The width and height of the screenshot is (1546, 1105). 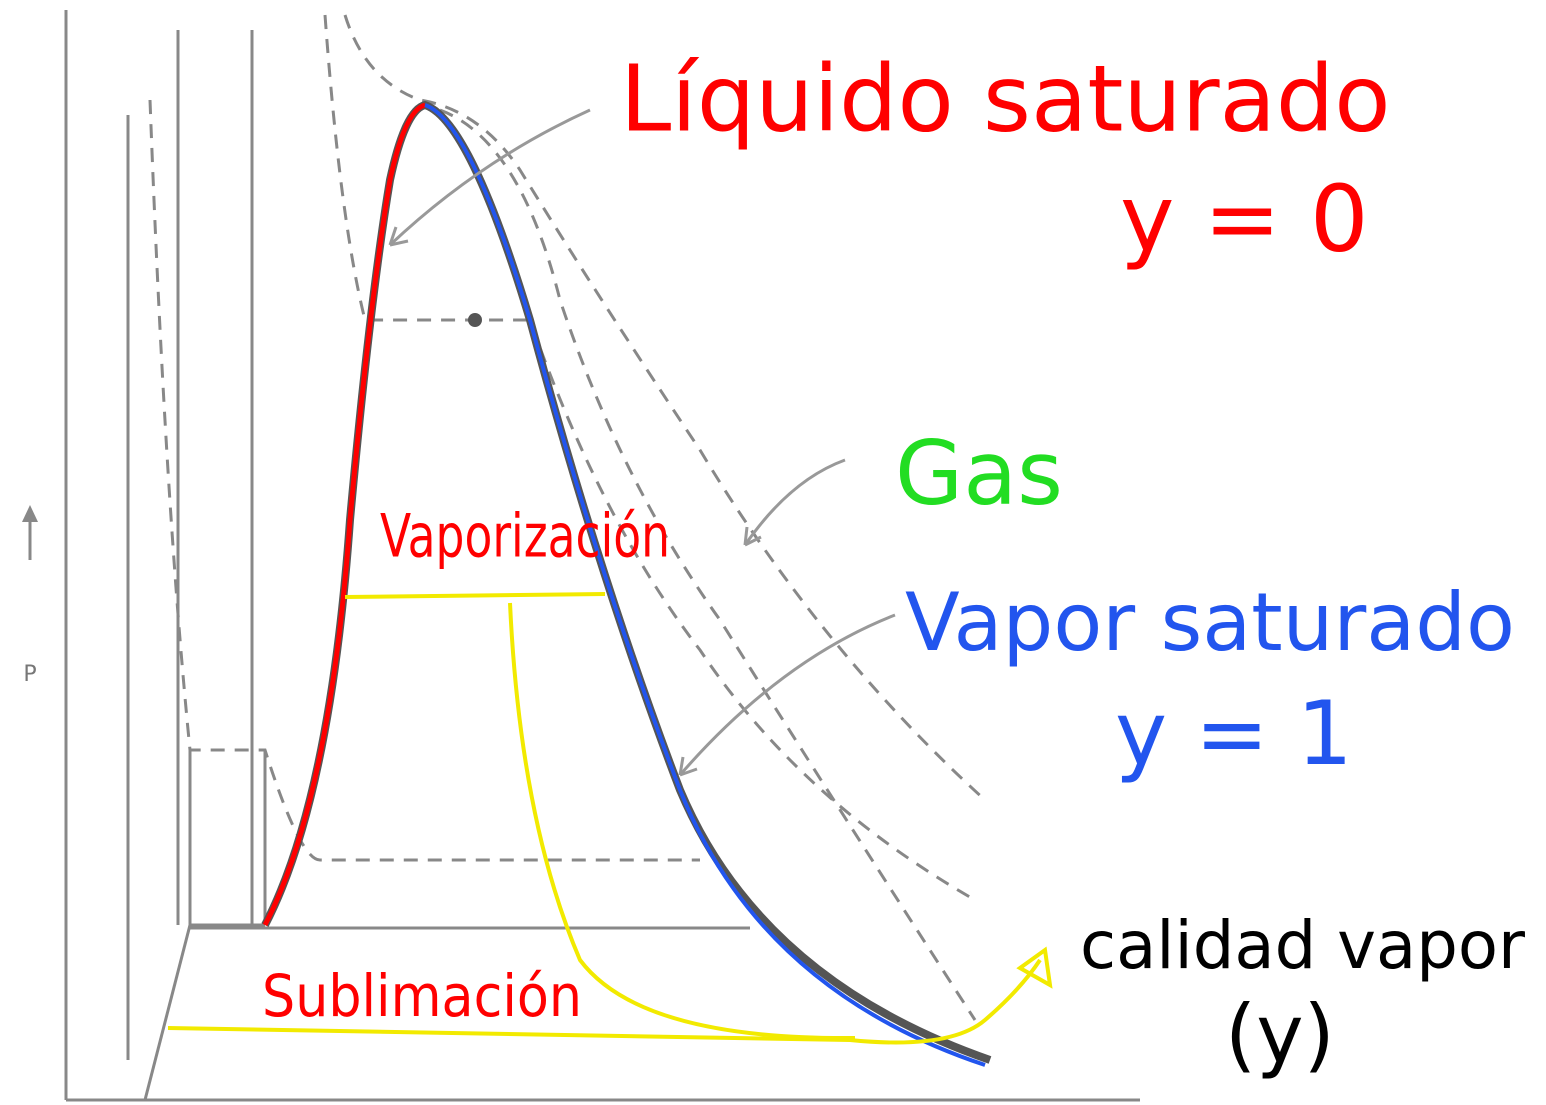 What do you see at coordinates (1005, 98) in the screenshot?
I see `liquid-label: Líquido saturado` at bounding box center [1005, 98].